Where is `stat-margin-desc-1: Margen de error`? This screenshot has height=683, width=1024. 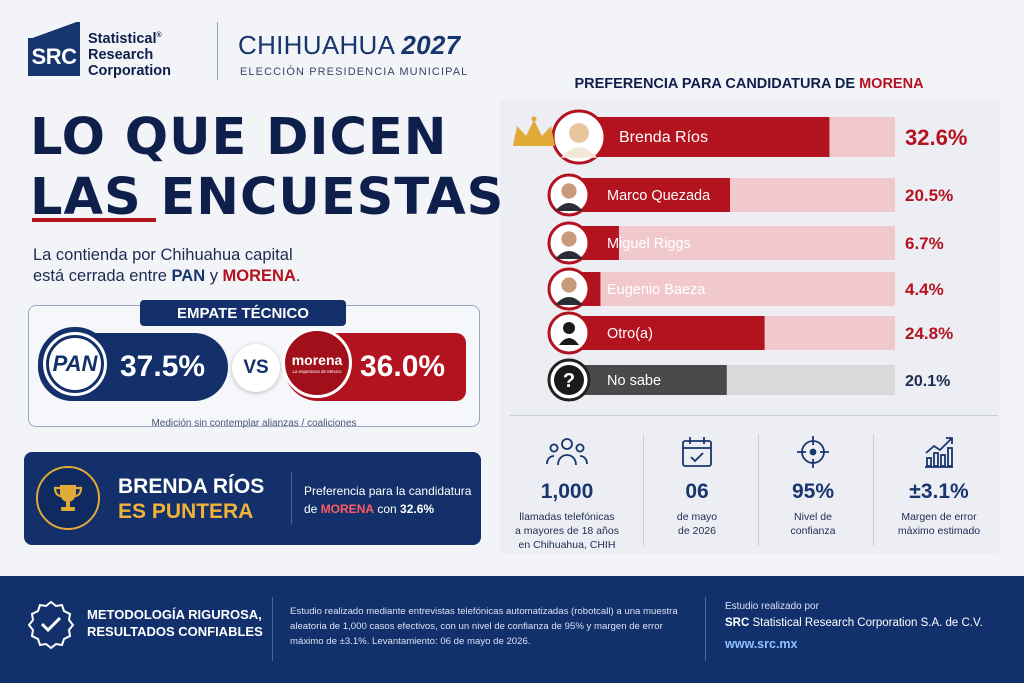
stat-margin-desc-1: Margen de error is located at coordinates (939, 517).